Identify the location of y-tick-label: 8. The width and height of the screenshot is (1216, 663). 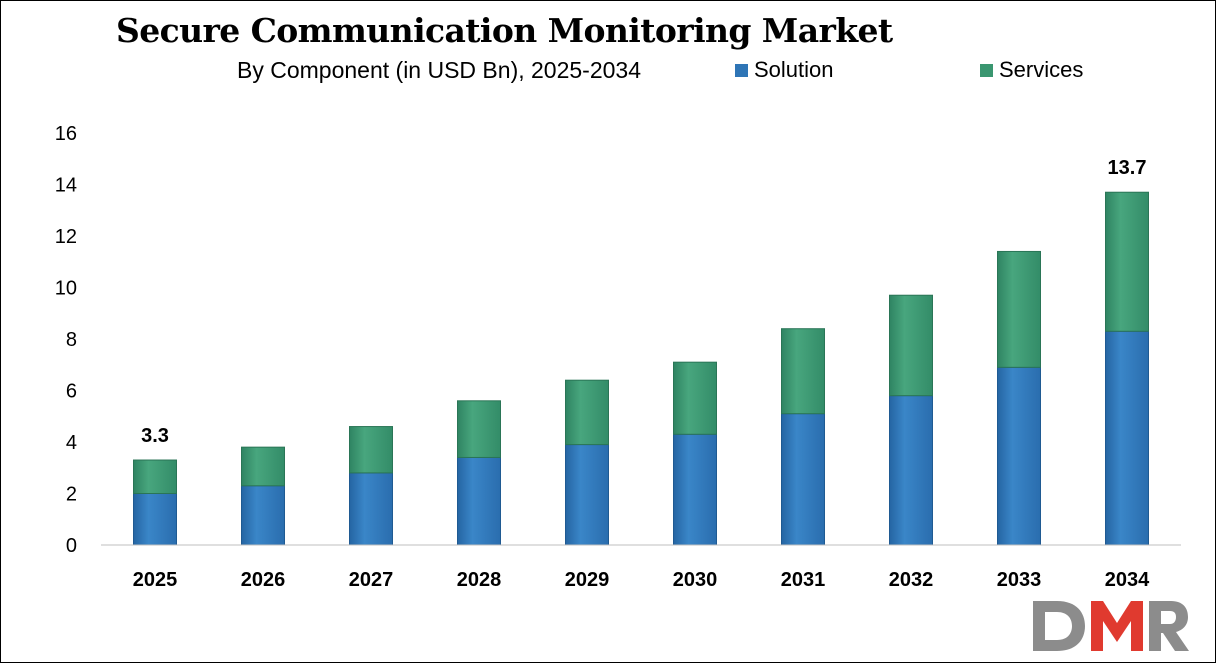
(71, 340).